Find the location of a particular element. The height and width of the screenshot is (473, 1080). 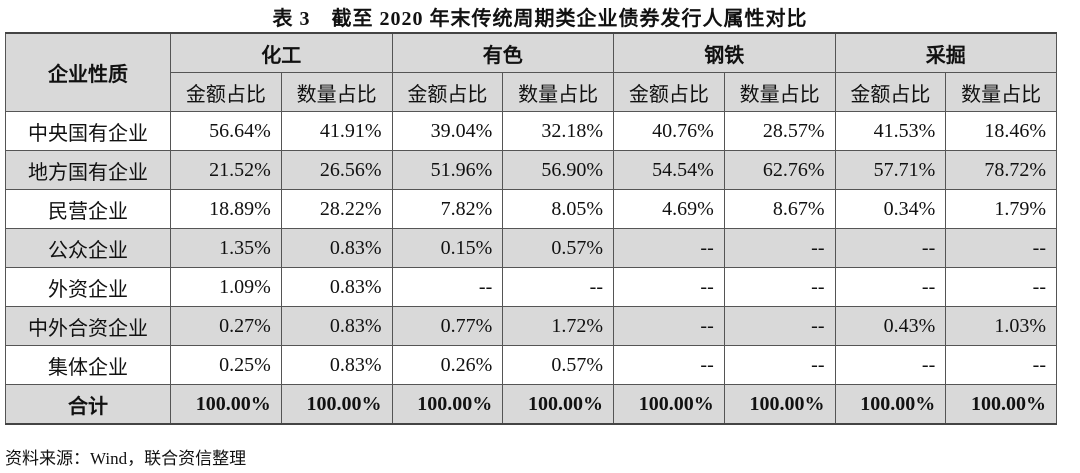

group-header: 采掘 is located at coordinates (945, 52).